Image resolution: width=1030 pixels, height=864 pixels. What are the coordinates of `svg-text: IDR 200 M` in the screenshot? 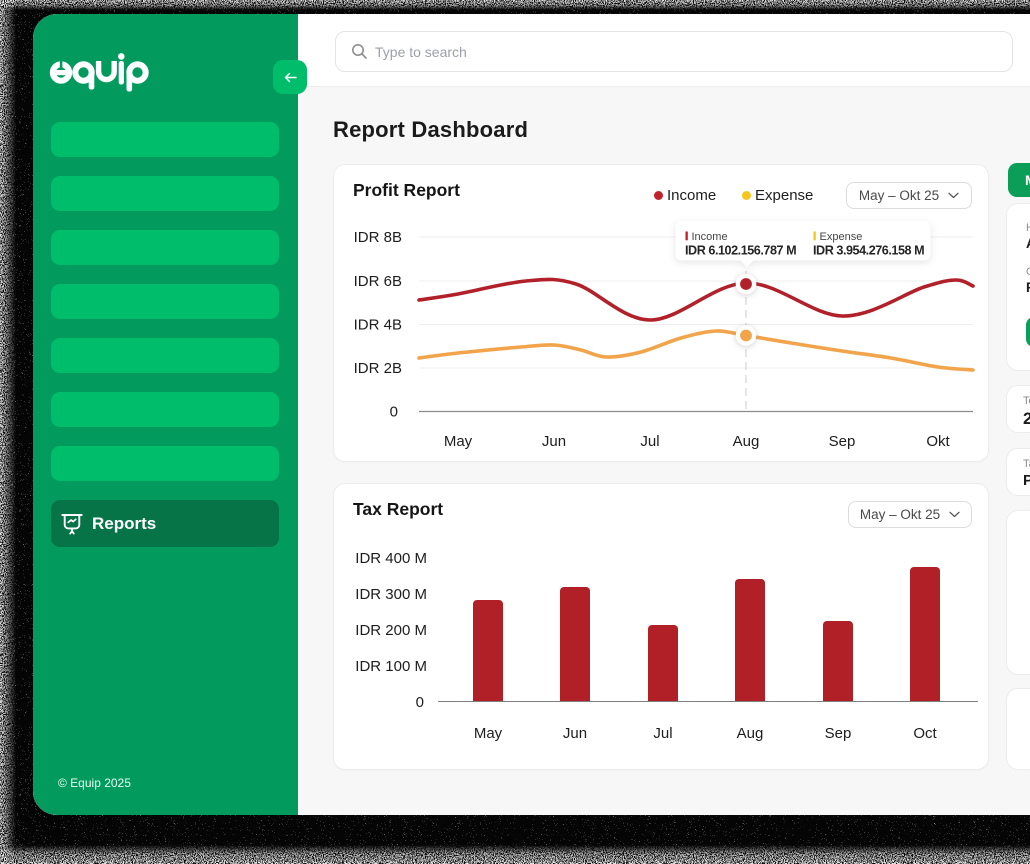 It's located at (391, 630).